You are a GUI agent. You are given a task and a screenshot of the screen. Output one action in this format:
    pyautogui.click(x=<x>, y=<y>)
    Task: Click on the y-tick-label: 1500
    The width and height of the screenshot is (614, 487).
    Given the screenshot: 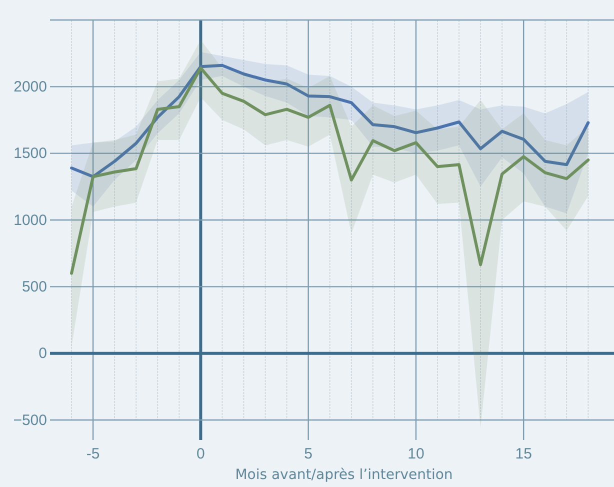 What is the action you would take?
    pyautogui.click(x=30, y=153)
    